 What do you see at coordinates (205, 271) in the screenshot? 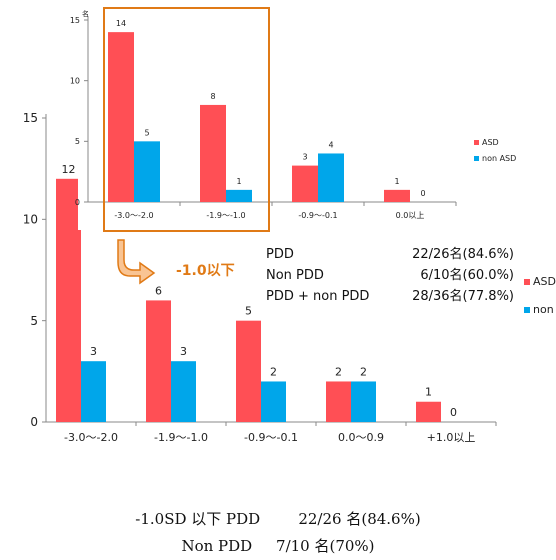
I see `highlight-label: -1.0以下` at bounding box center [205, 271].